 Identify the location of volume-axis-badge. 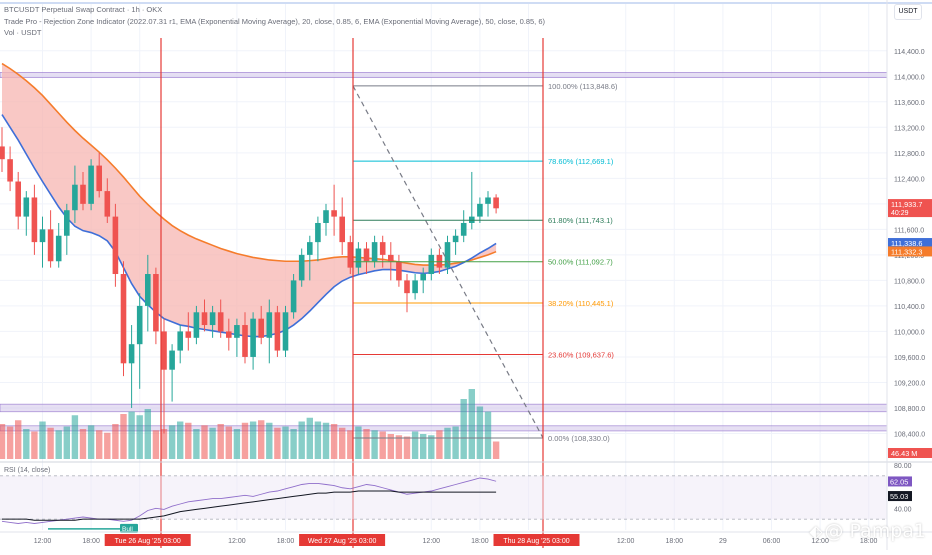
(910, 453).